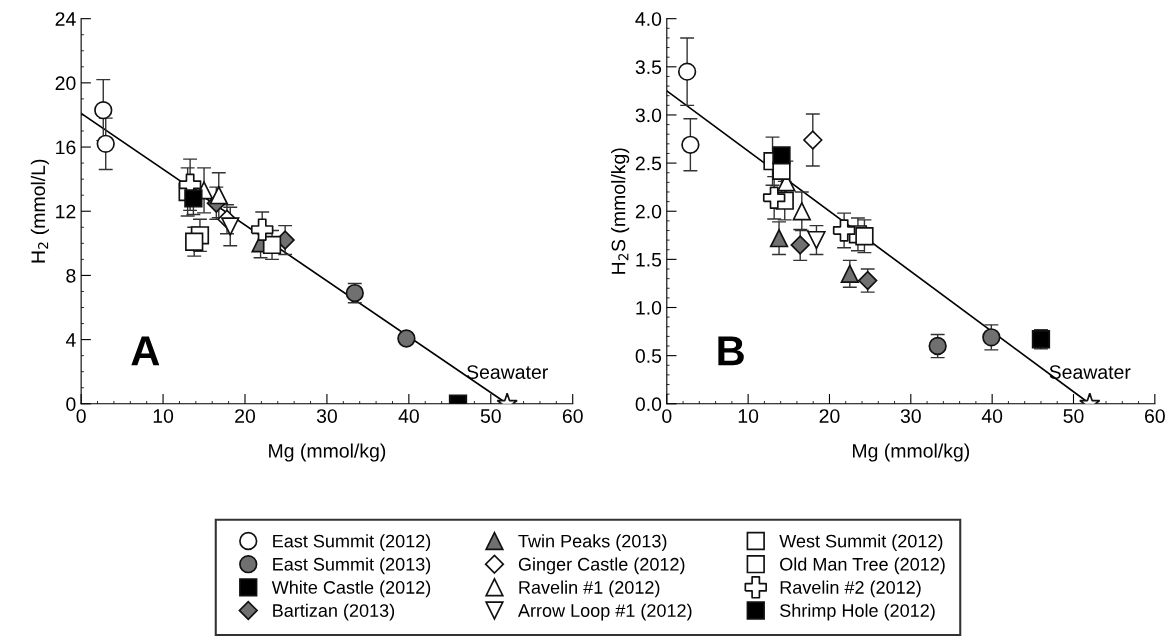  What do you see at coordinates (857, 612) in the screenshot?
I see `legend-label: Shrimp Hole (2012)` at bounding box center [857, 612].